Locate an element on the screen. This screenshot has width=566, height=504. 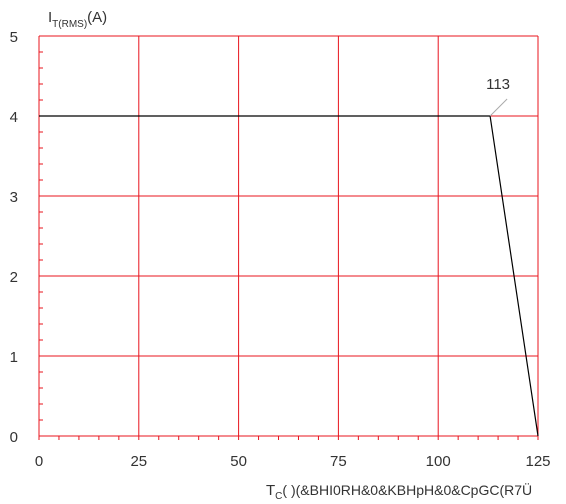
y-tick-label-3: 3 is located at coordinates (14, 197).